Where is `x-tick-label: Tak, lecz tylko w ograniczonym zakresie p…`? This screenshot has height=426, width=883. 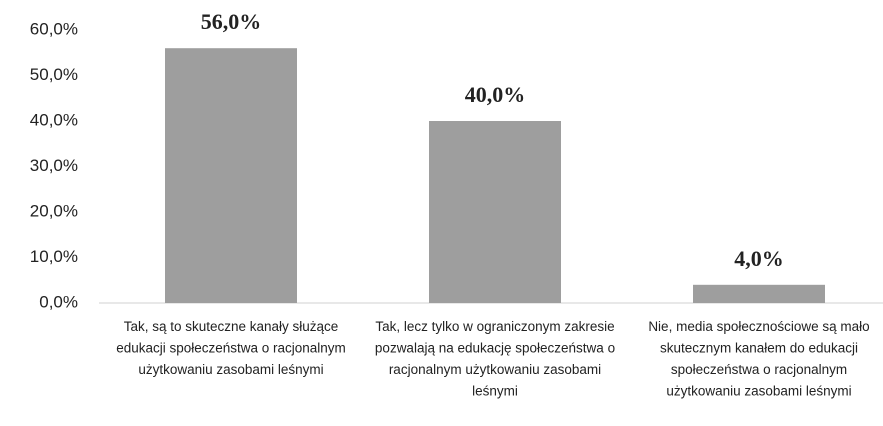 x-tick-label: Tak, lecz tylko w ograniczonym zakresie p… is located at coordinates (495, 359).